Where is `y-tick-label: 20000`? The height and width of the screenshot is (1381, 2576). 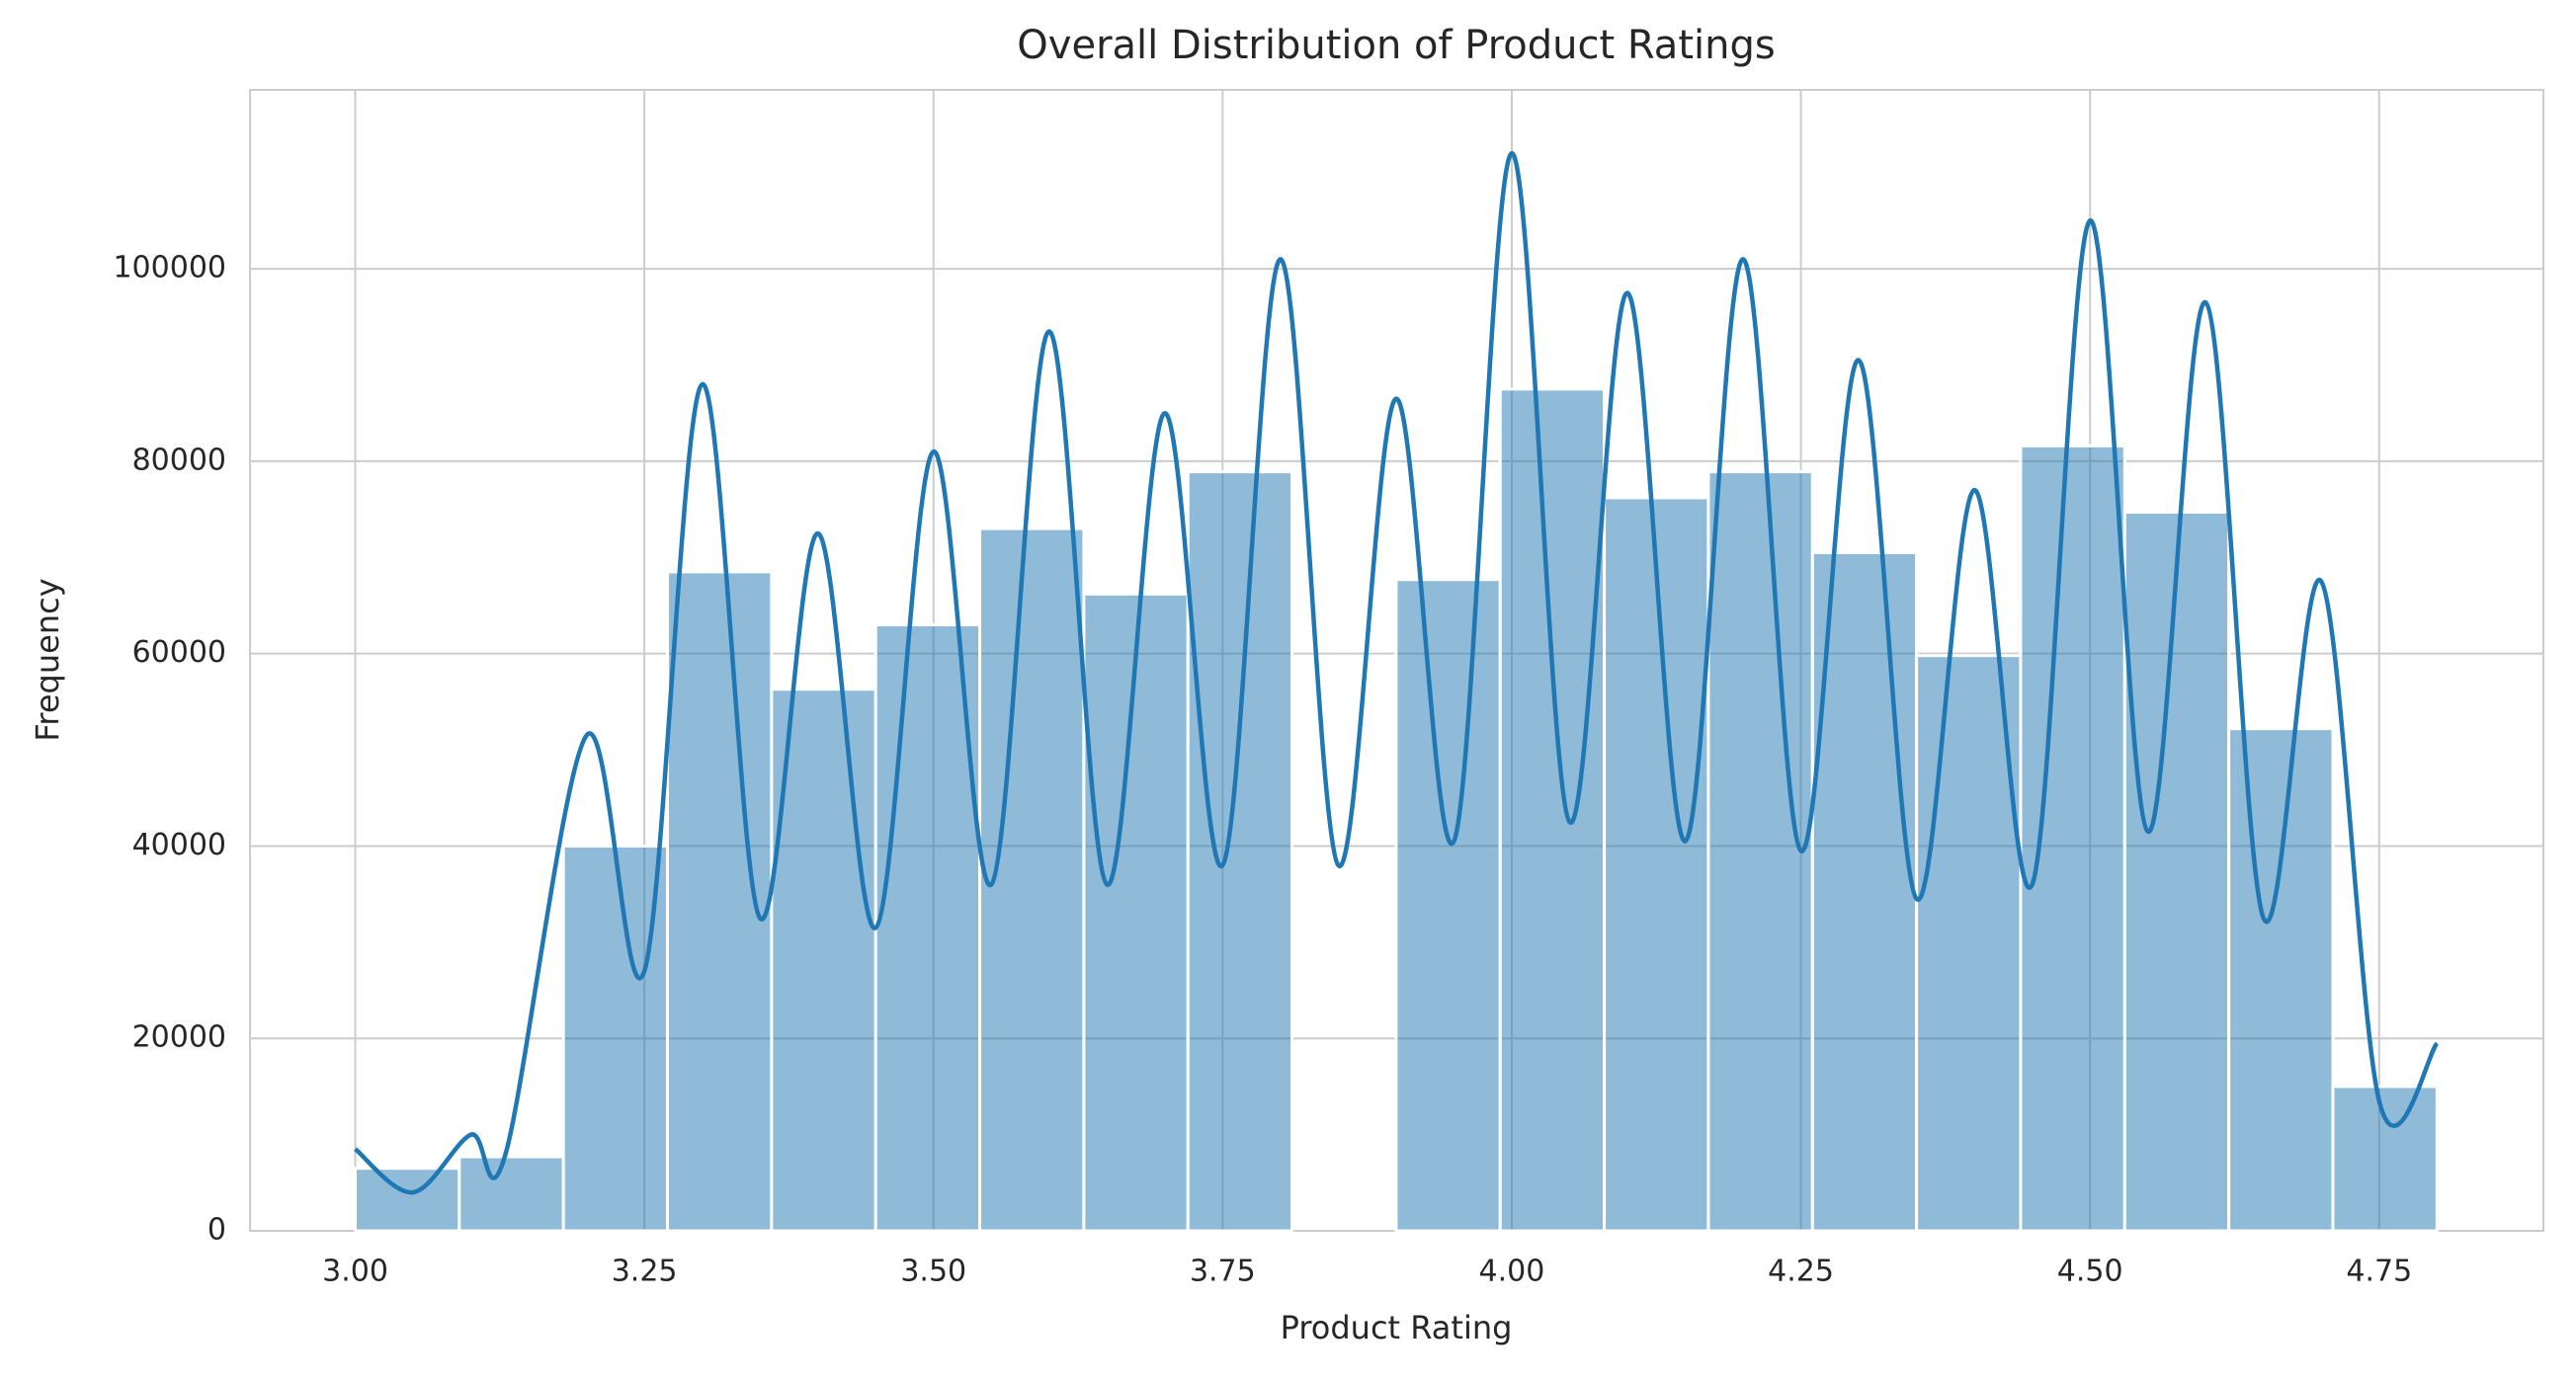
y-tick-label: 20000 is located at coordinates (179, 1037).